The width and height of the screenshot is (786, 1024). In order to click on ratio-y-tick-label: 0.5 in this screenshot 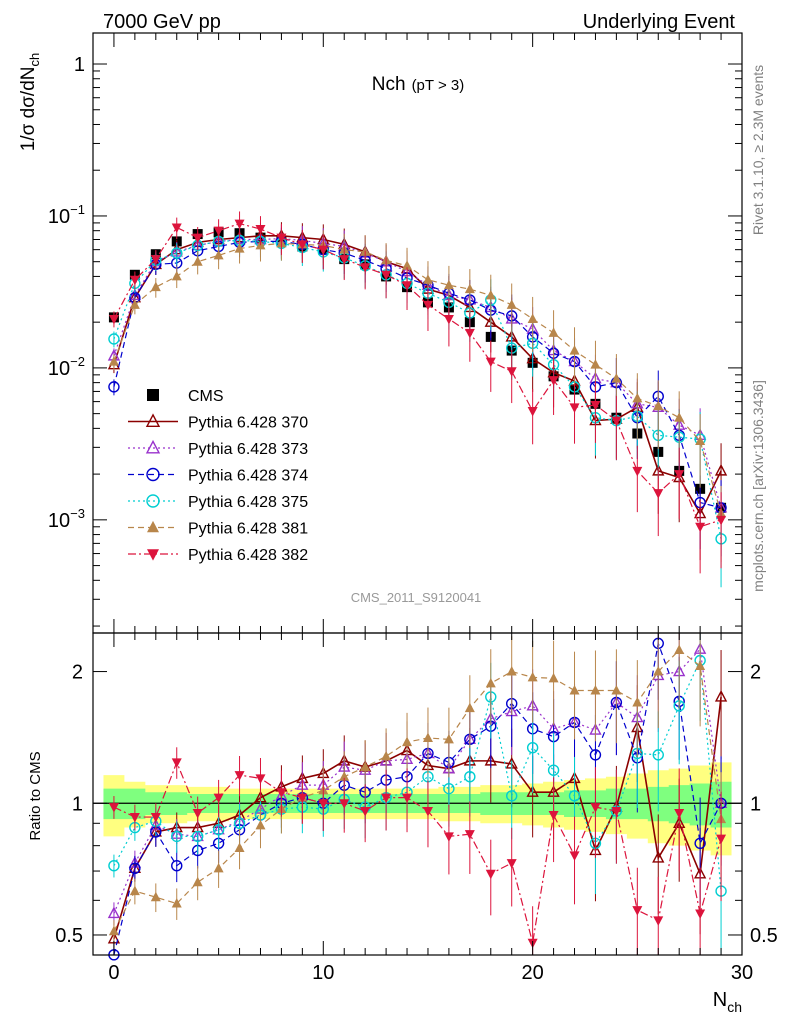, I will do `click(69, 936)`.